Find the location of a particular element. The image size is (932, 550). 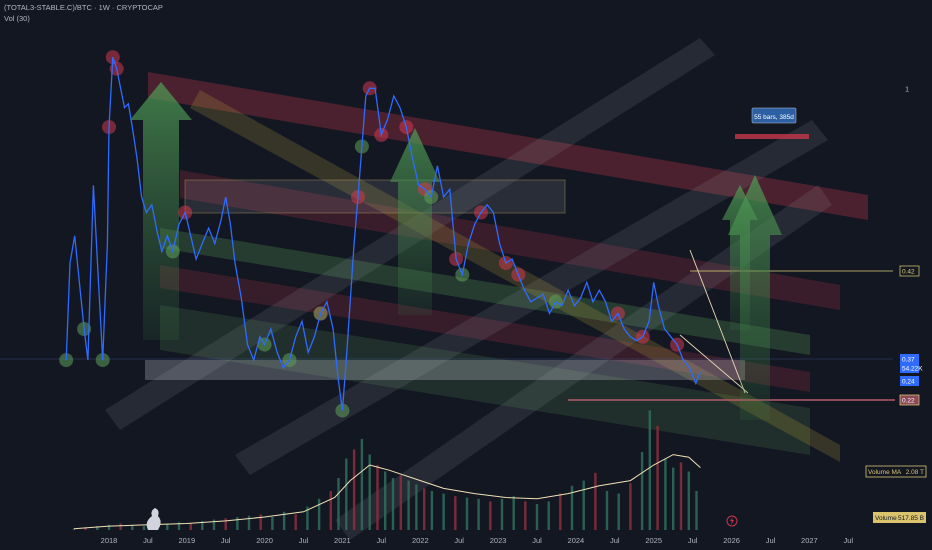

up-arrow-left is located at coordinates (161, 211).